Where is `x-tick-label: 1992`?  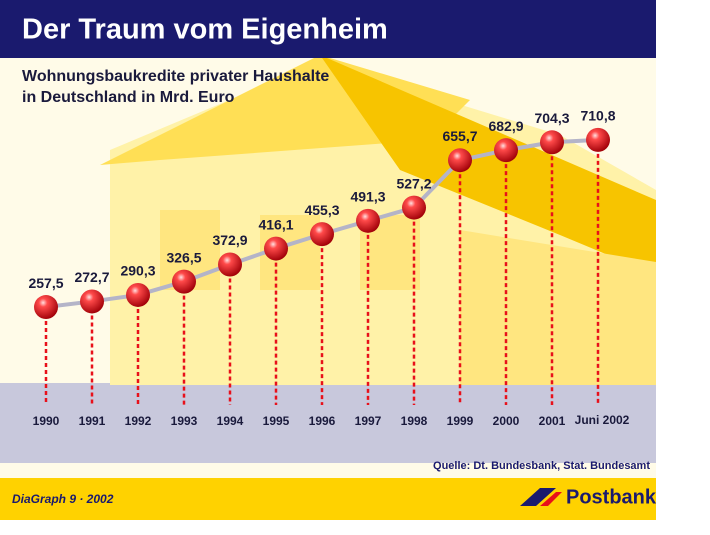 x-tick-label: 1992 is located at coordinates (138, 421).